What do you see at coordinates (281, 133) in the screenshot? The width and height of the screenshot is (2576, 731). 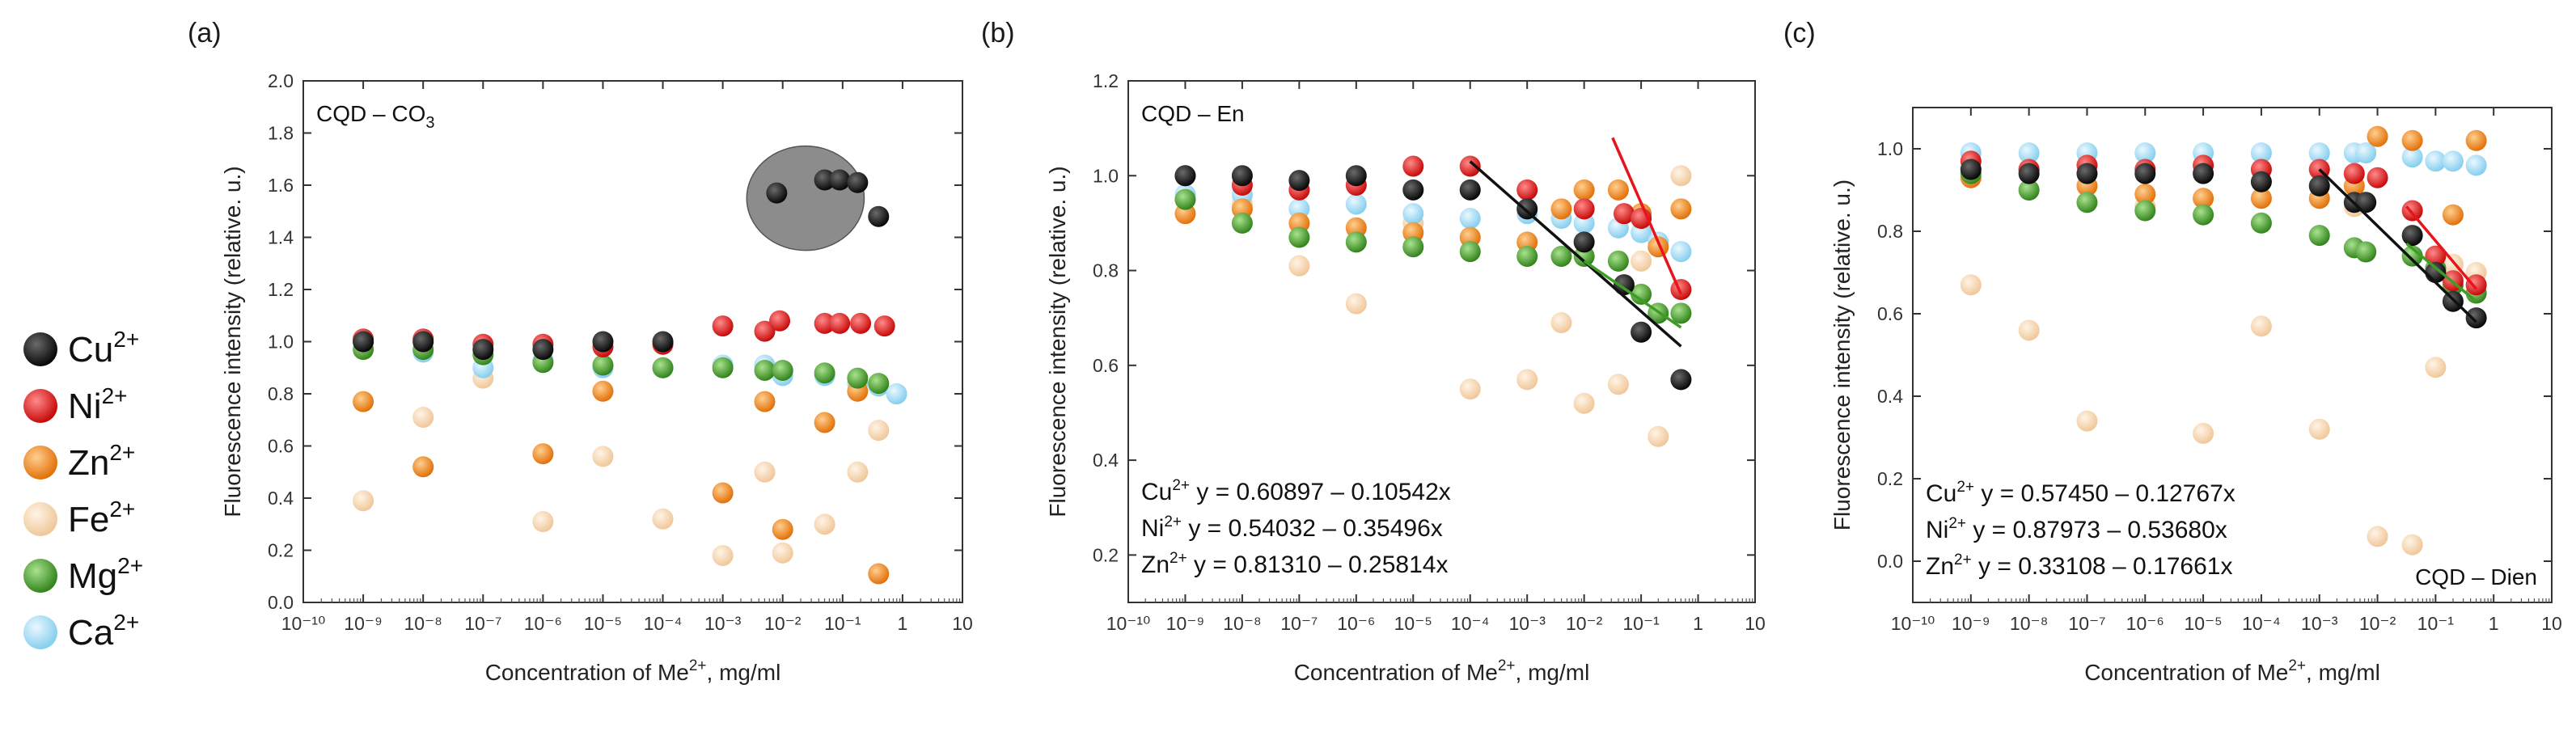 I see `y-tick-label: 1.8` at bounding box center [281, 133].